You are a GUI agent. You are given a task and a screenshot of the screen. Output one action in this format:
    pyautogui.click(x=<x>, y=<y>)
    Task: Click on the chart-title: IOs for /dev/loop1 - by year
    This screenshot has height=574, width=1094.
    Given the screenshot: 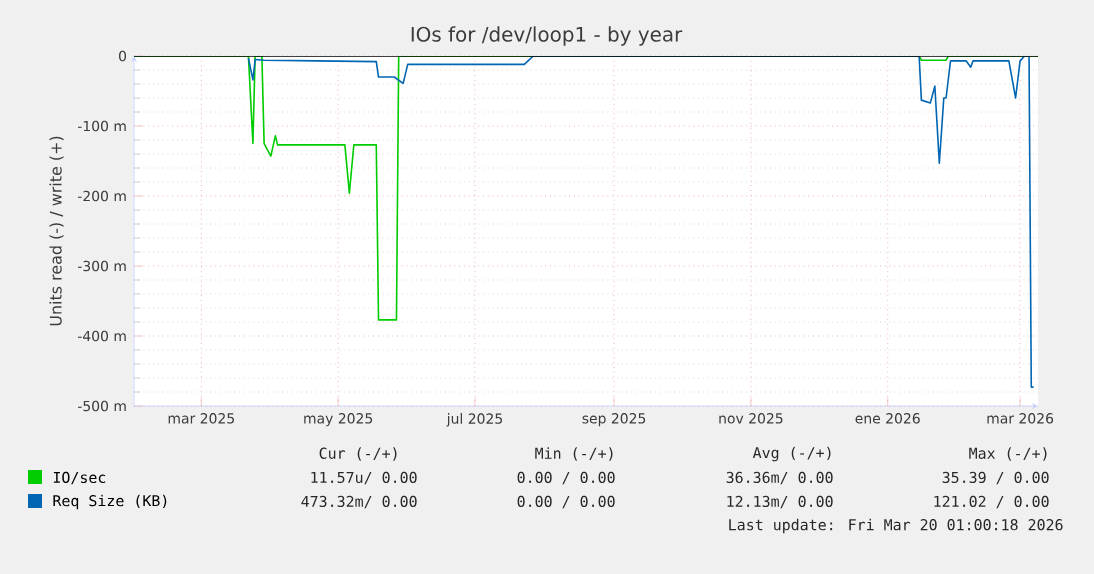 What is the action you would take?
    pyautogui.click(x=547, y=36)
    